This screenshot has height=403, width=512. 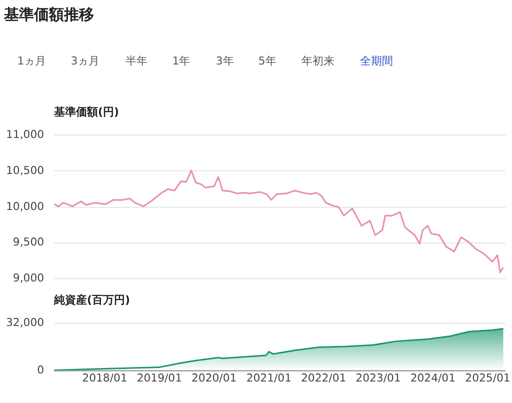 What do you see at coordinates (487, 378) in the screenshot?
I see `x-tick-label: 2025/01` at bounding box center [487, 378].